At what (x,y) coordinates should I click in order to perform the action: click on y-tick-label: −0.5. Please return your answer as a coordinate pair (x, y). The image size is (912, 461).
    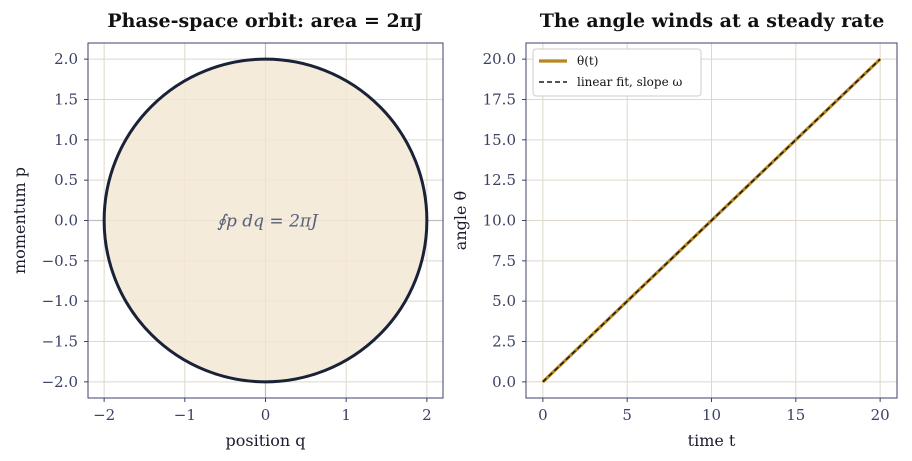
    Looking at the image, I should click on (60, 261).